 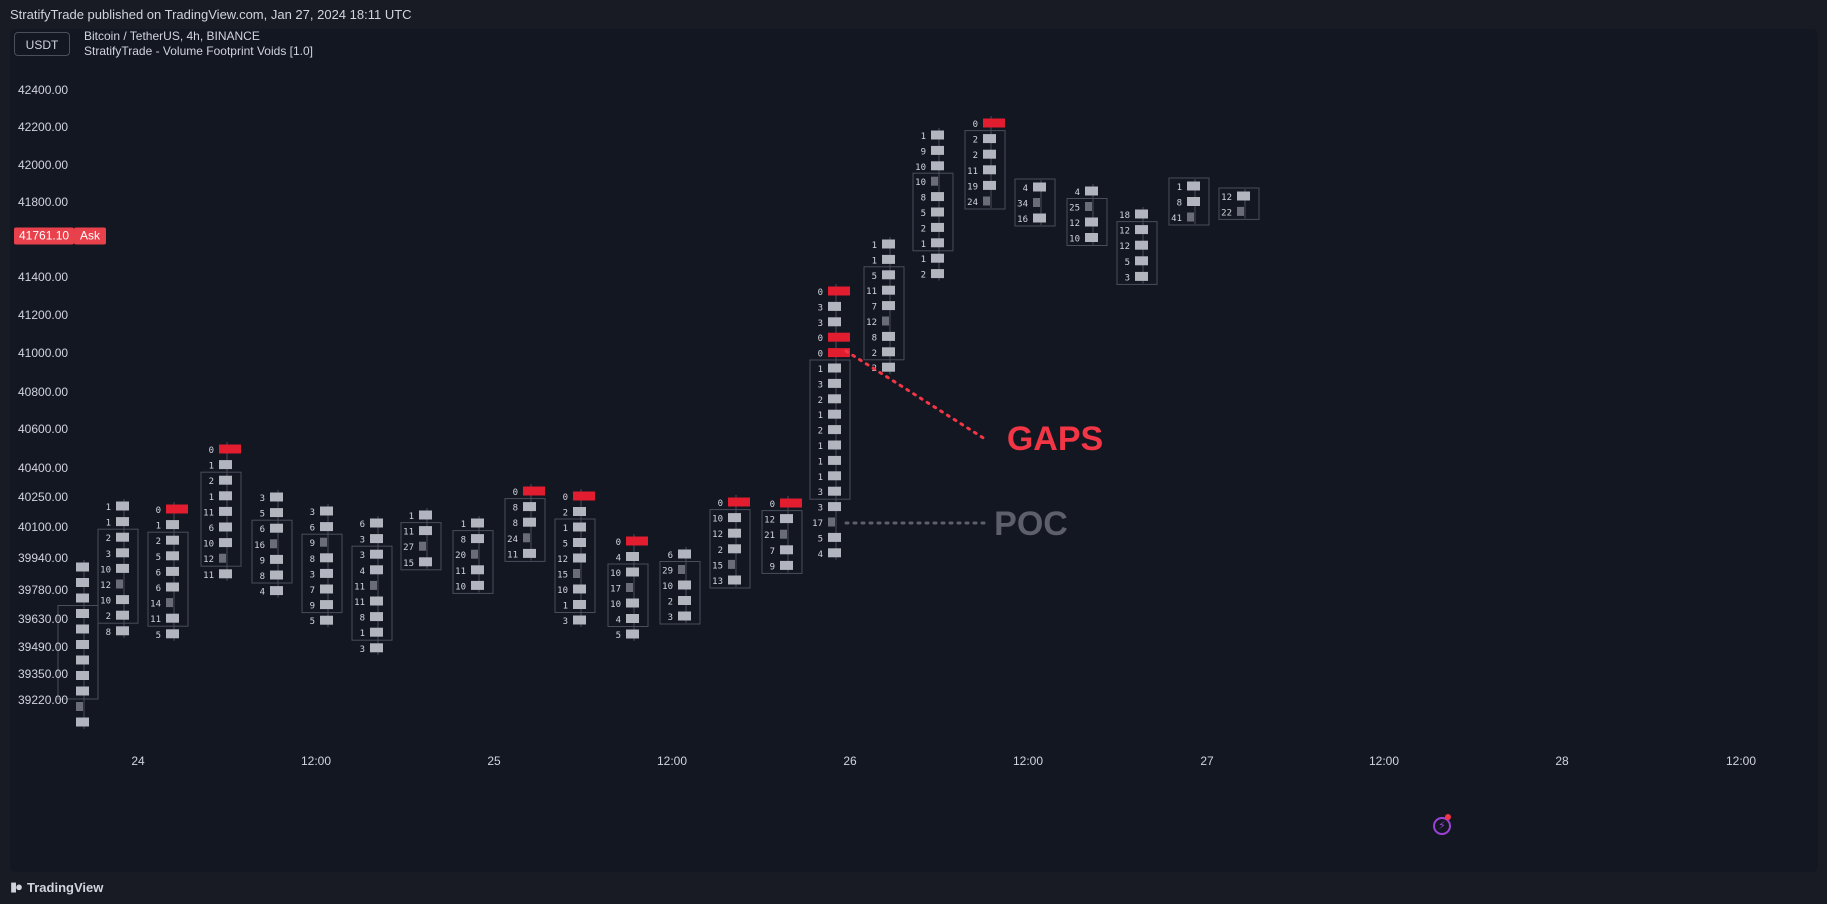 I want to click on price-label: 39630.00, so click(x=43, y=619).